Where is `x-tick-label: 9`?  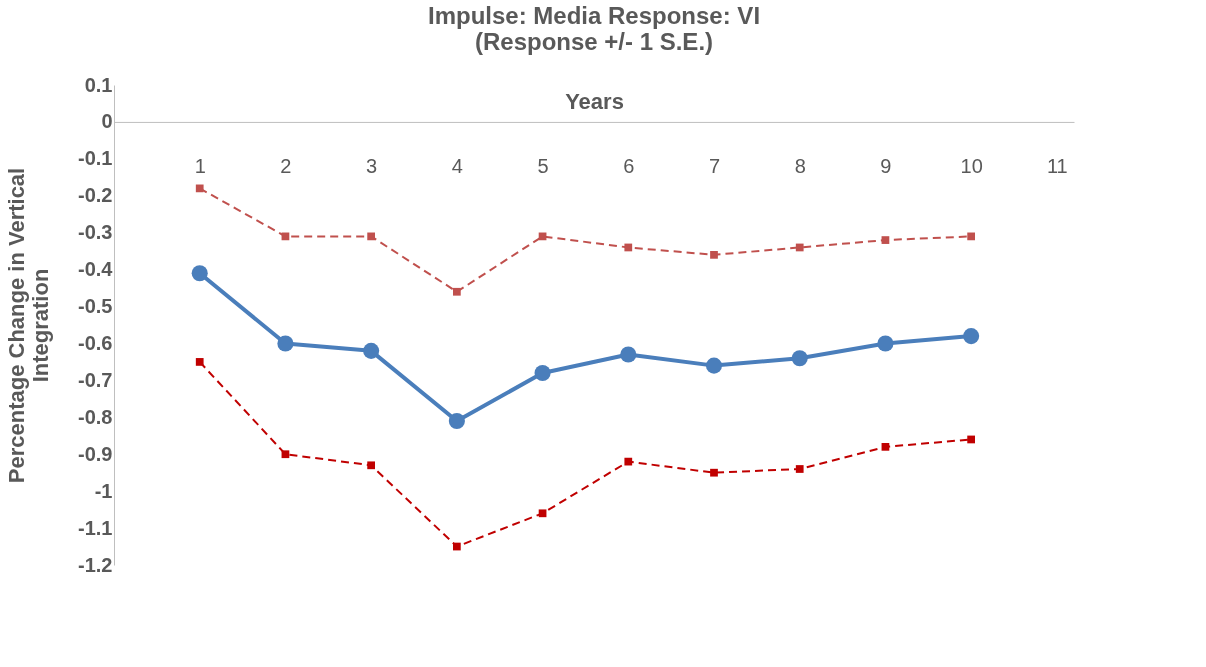
x-tick-label: 9 is located at coordinates (886, 166).